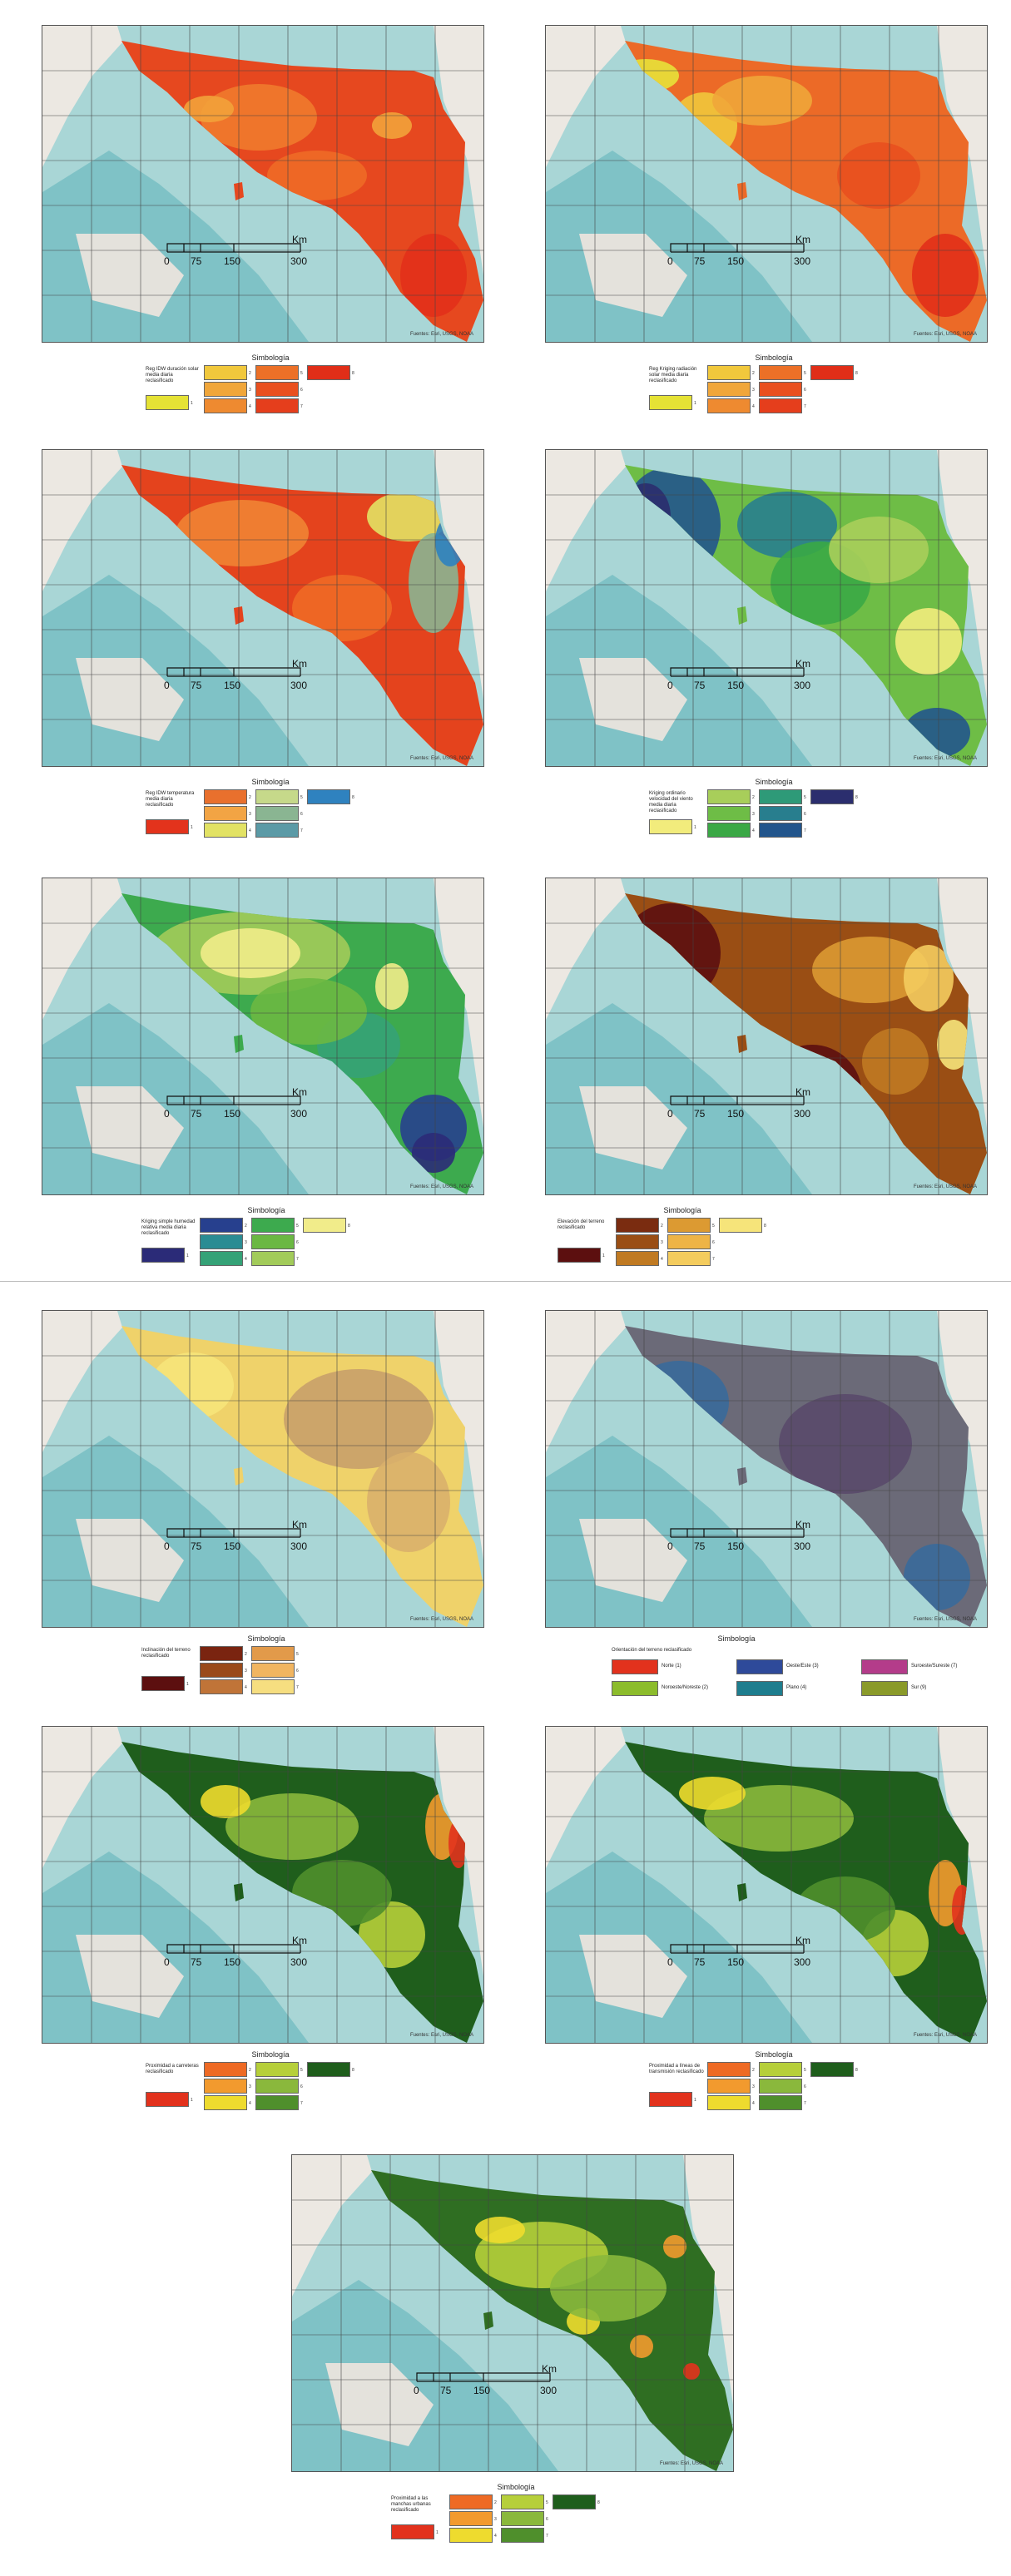 This screenshot has width=1011, height=2576. What do you see at coordinates (353, 797) in the screenshot?
I see `legend-class-number: 8` at bounding box center [353, 797].